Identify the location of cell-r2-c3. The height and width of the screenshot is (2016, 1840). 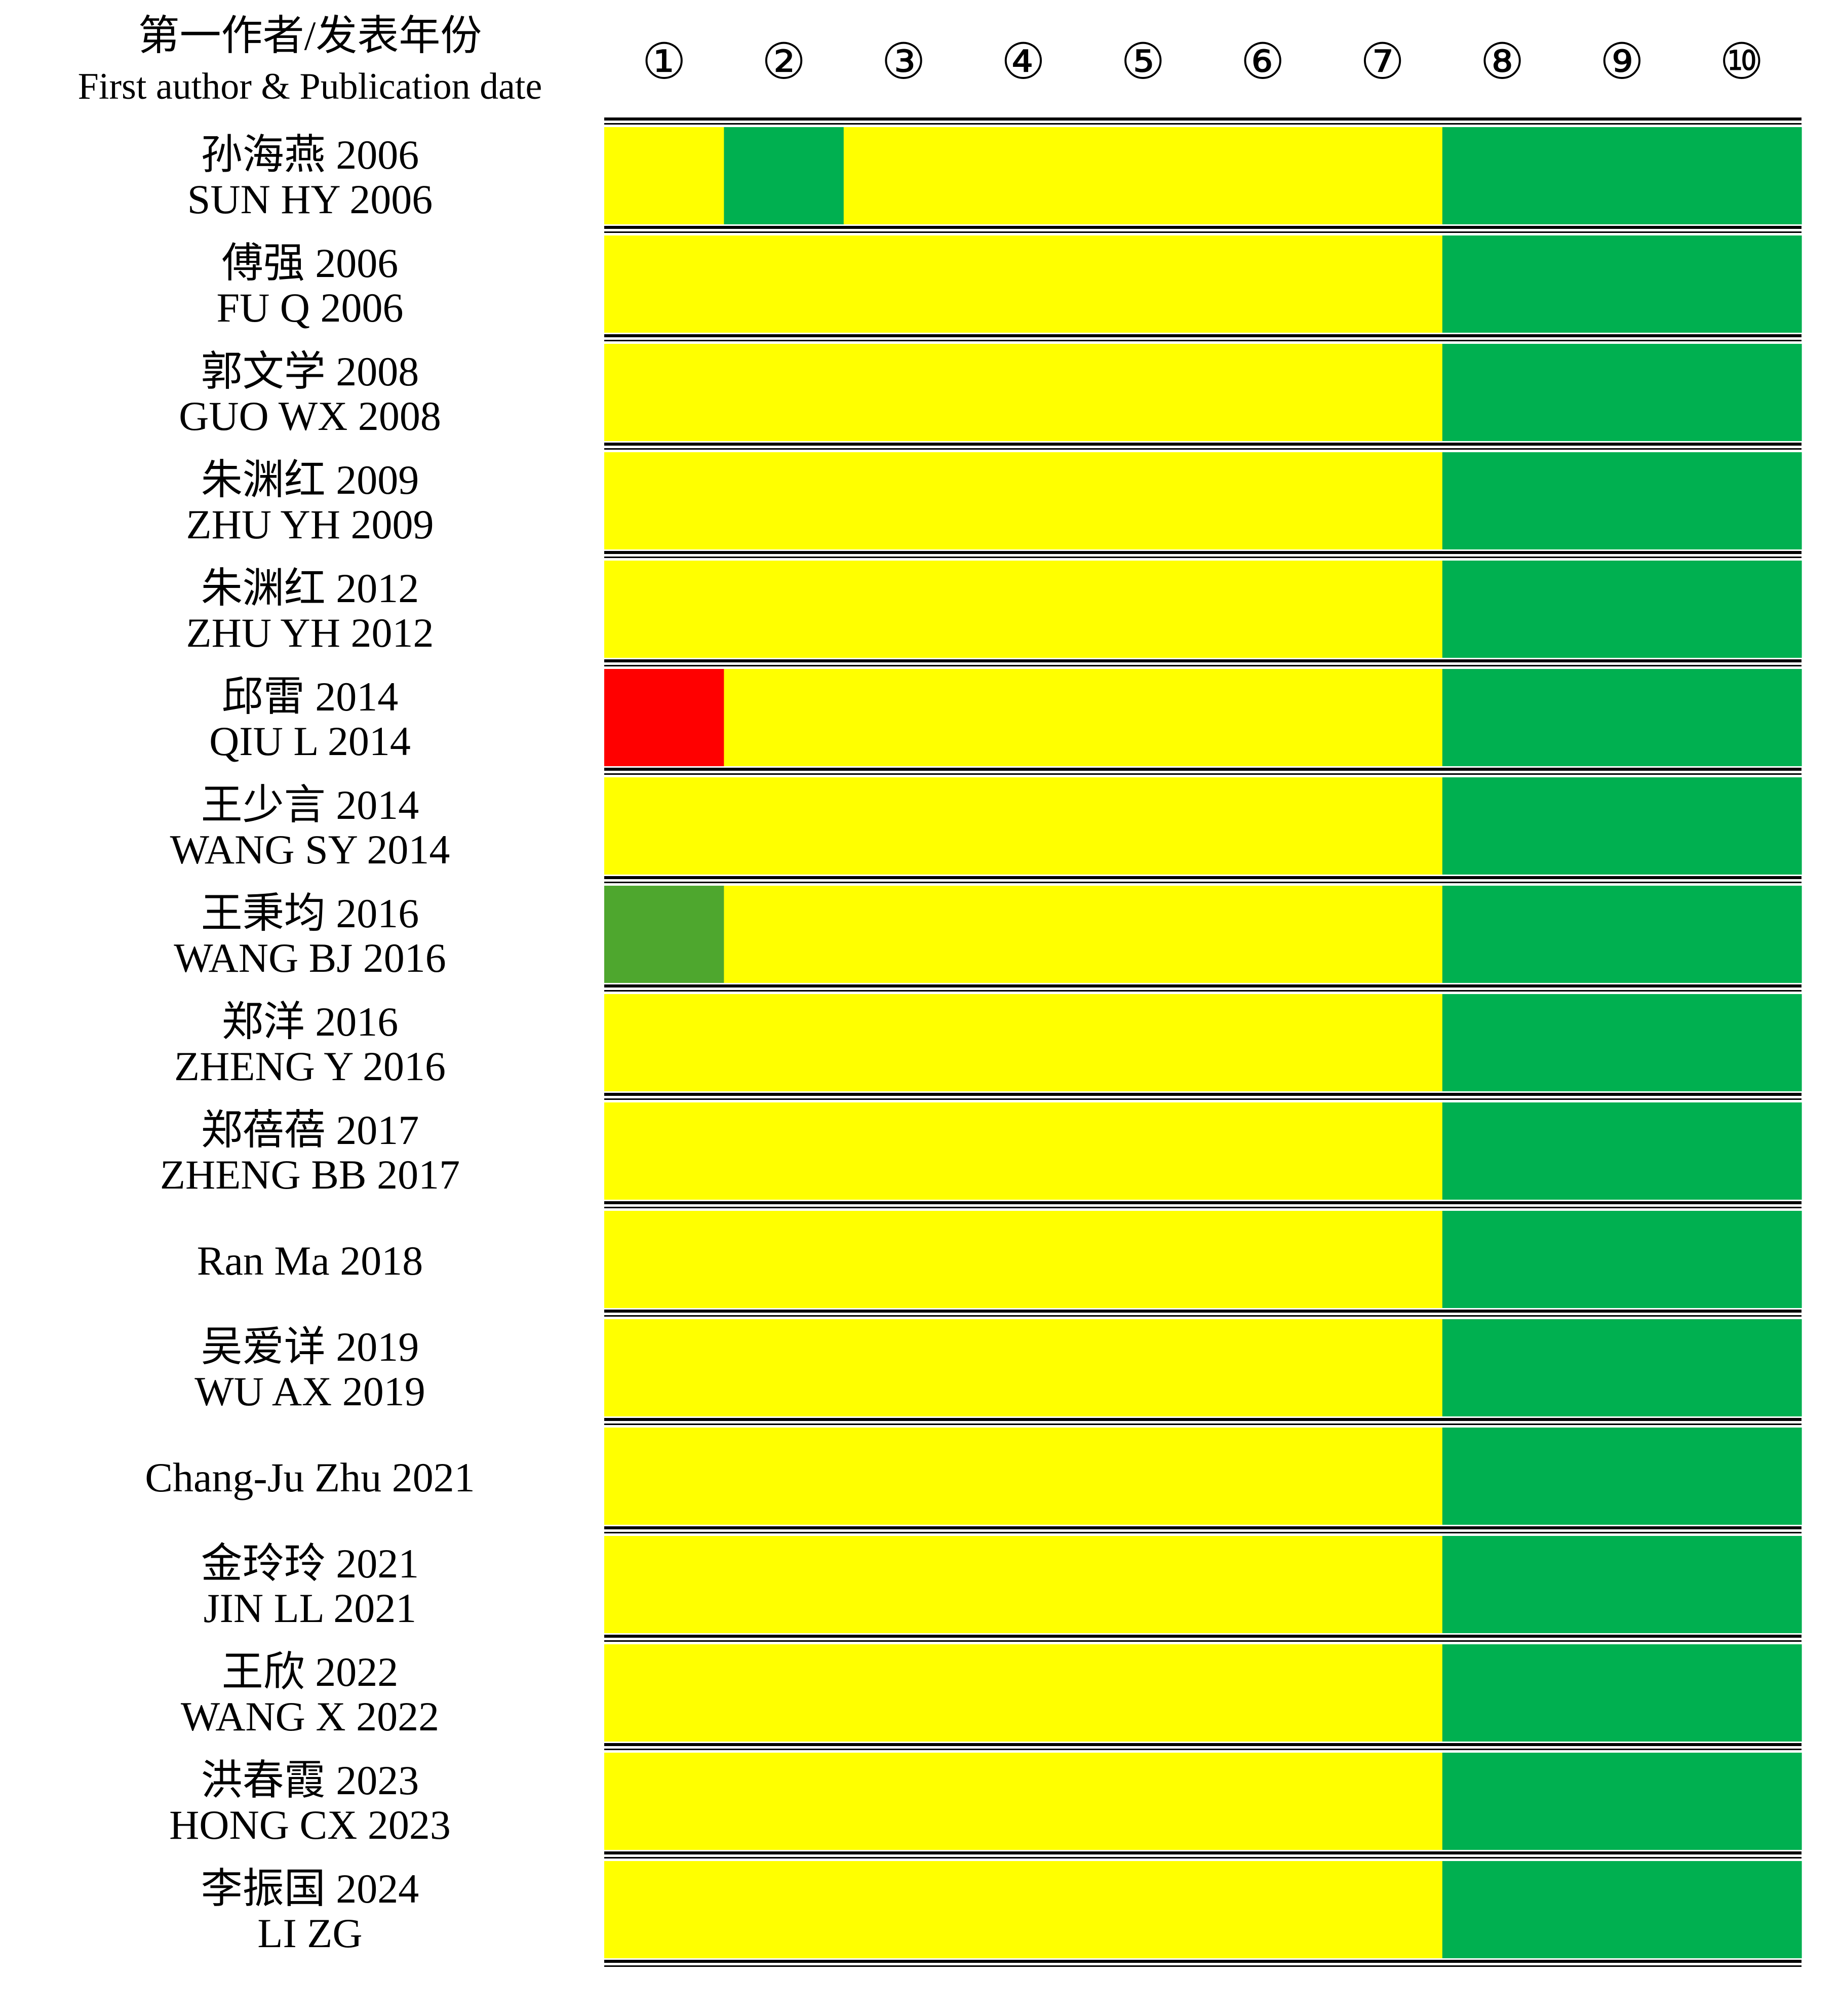
(903, 284).